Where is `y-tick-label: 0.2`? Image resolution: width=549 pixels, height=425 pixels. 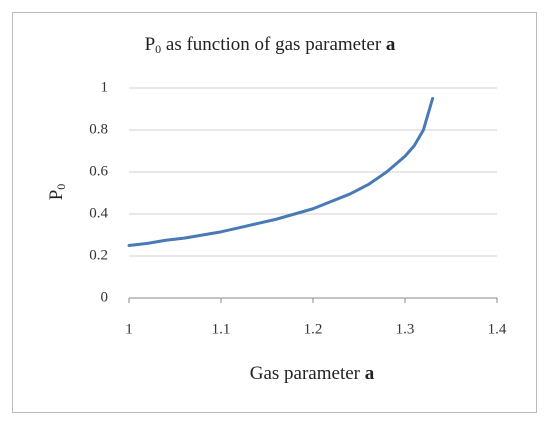 y-tick-label: 0.2 is located at coordinates (98, 255).